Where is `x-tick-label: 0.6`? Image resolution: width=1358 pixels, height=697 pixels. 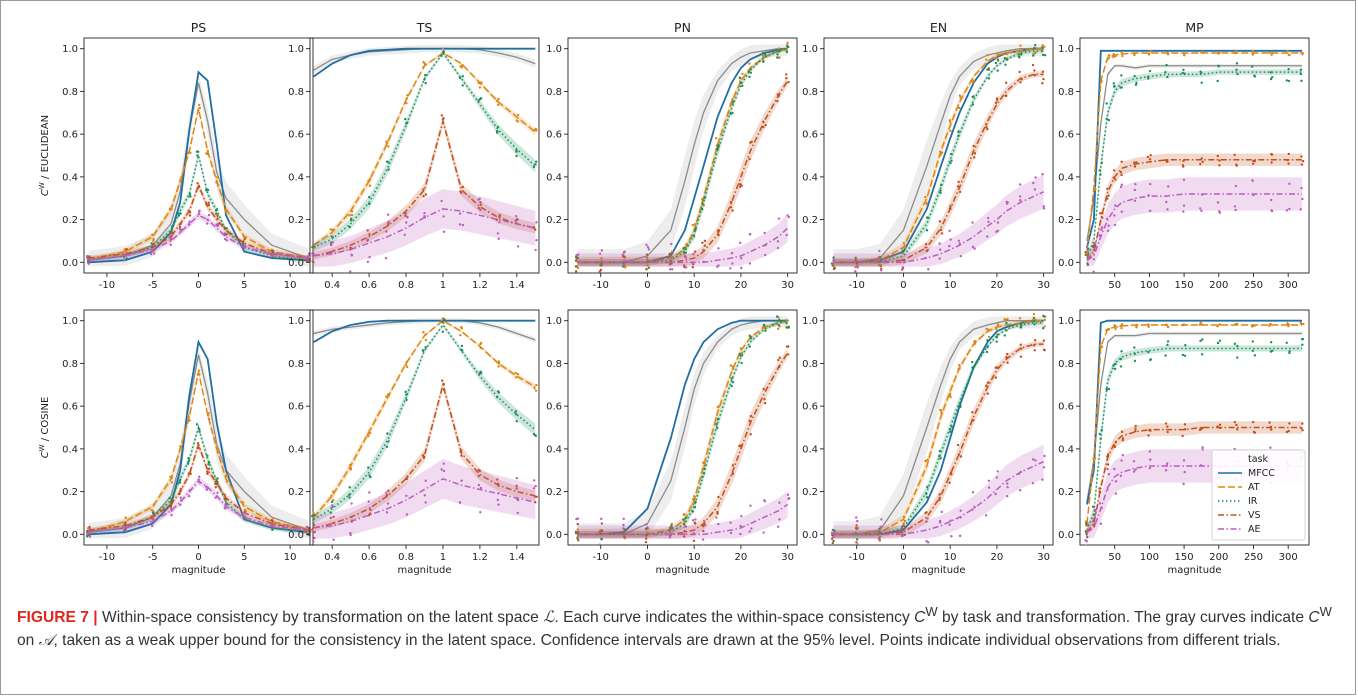 x-tick-label: 0.6 is located at coordinates (369, 285).